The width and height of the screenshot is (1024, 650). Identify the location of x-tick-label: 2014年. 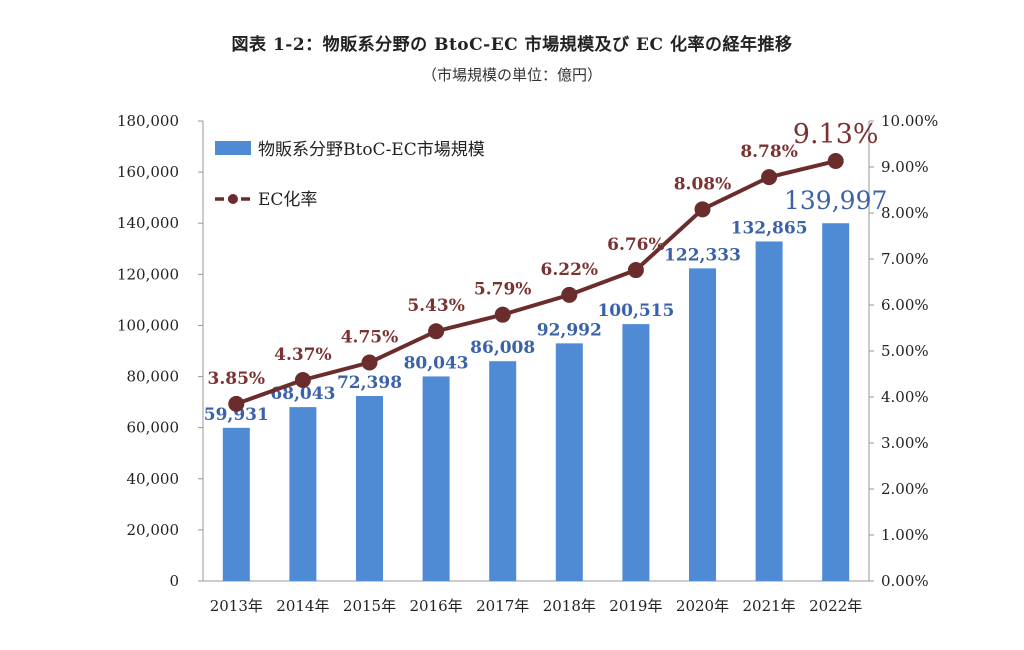
(302, 606).